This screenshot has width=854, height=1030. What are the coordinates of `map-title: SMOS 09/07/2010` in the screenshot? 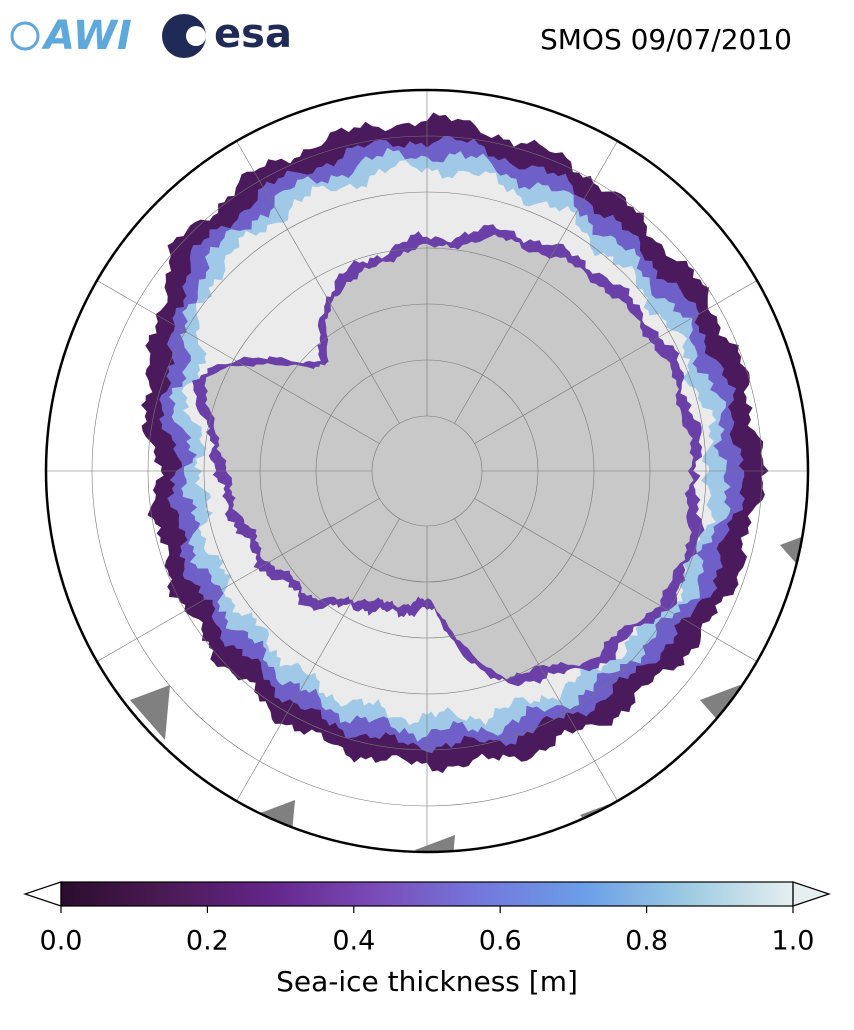 It's located at (666, 39).